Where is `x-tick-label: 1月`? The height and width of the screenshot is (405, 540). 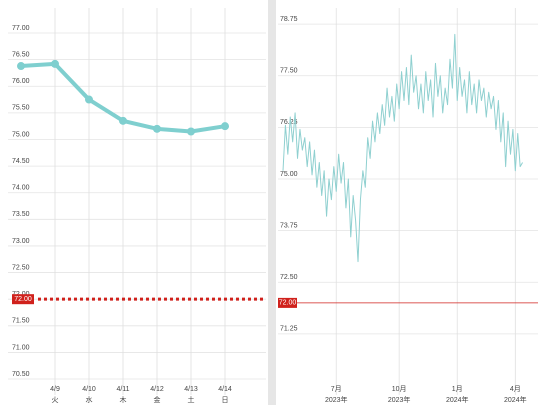 x-tick-label: 1月 is located at coordinates (457, 389).